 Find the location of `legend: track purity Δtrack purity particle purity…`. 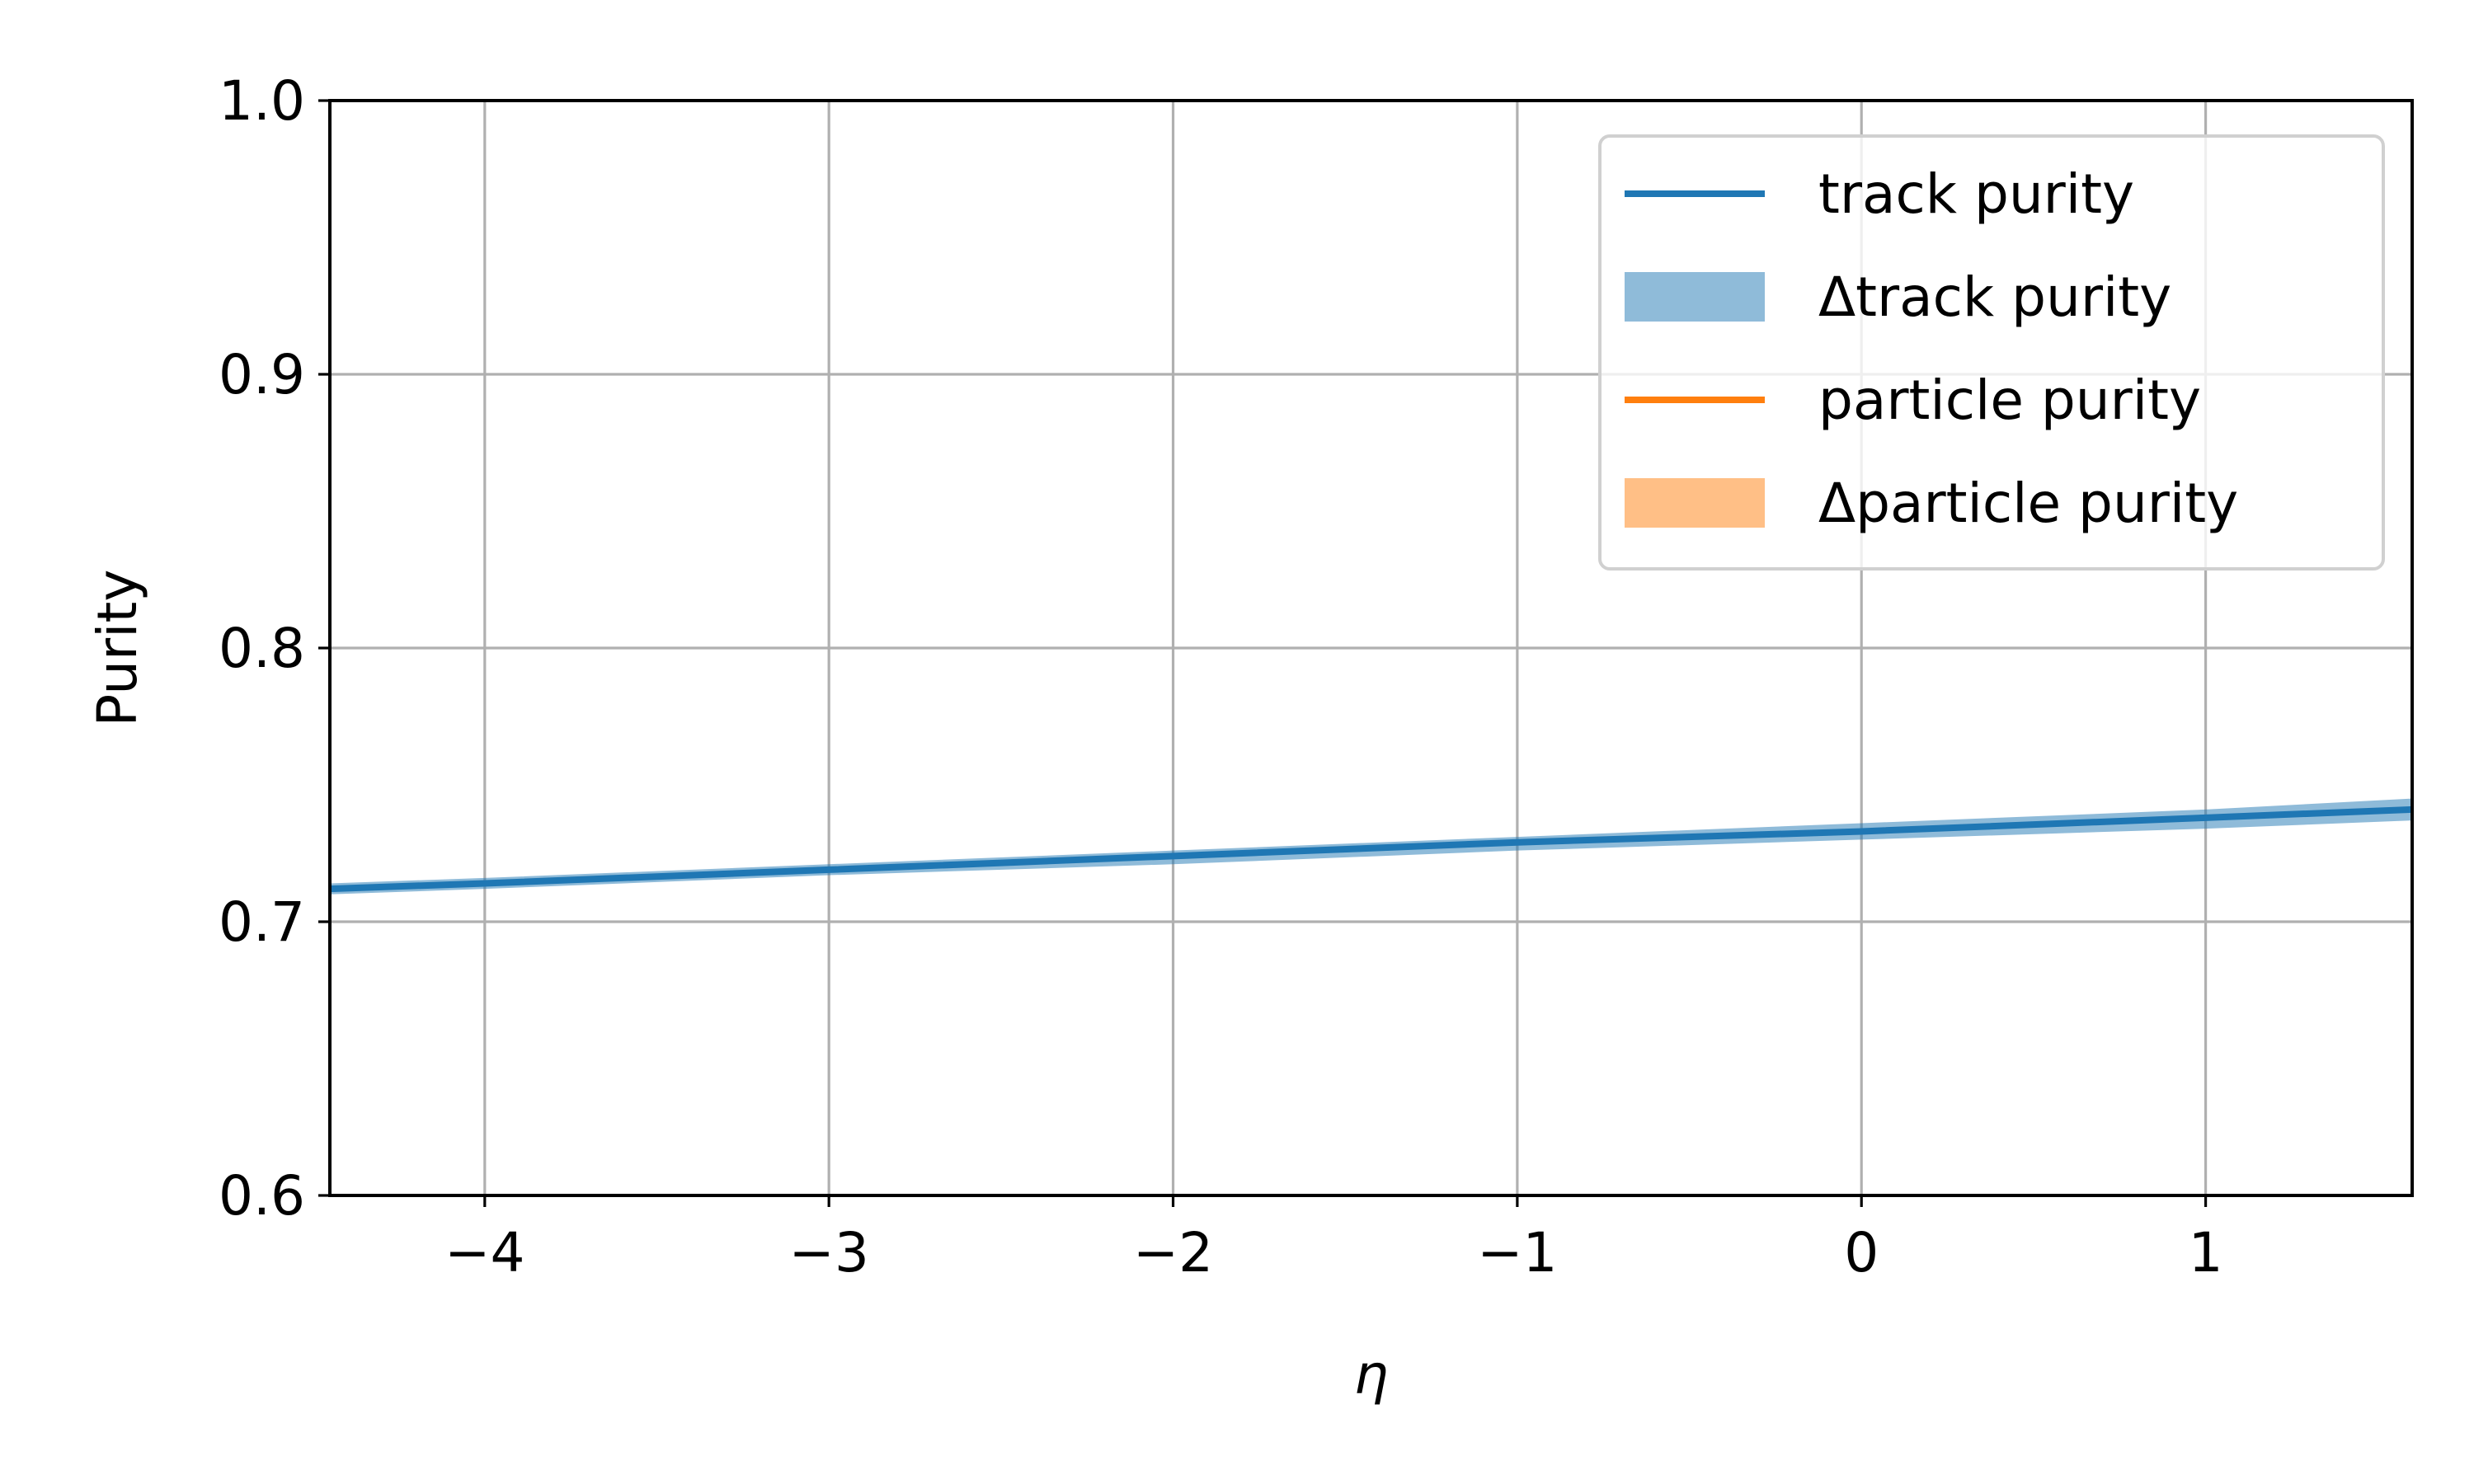

legend: track purity Δtrack purity particle purity… is located at coordinates (1991, 352).